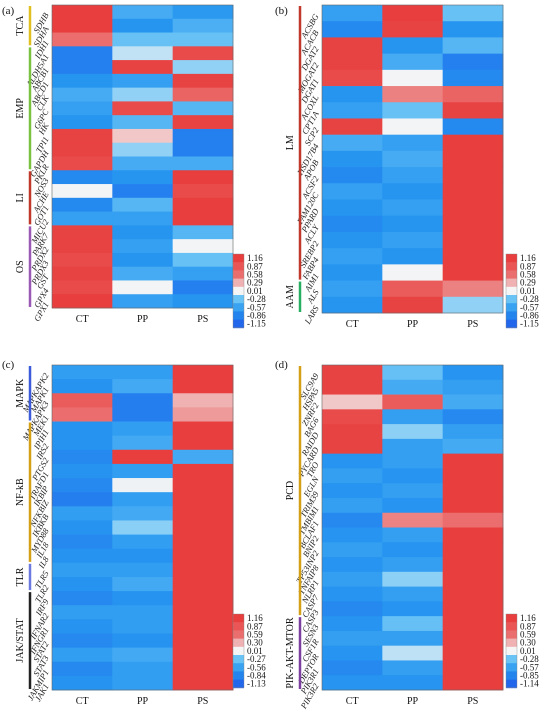  Describe the element at coordinates (256, 324) in the screenshot. I see `legend-tick: -1.15` at that location.